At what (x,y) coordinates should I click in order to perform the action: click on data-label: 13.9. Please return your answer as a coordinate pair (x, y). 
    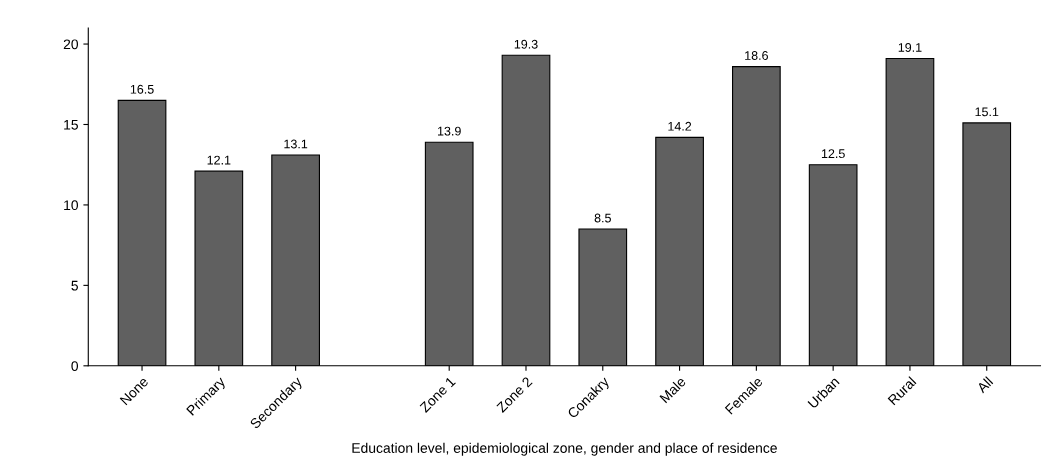
    Looking at the image, I should click on (449, 131).